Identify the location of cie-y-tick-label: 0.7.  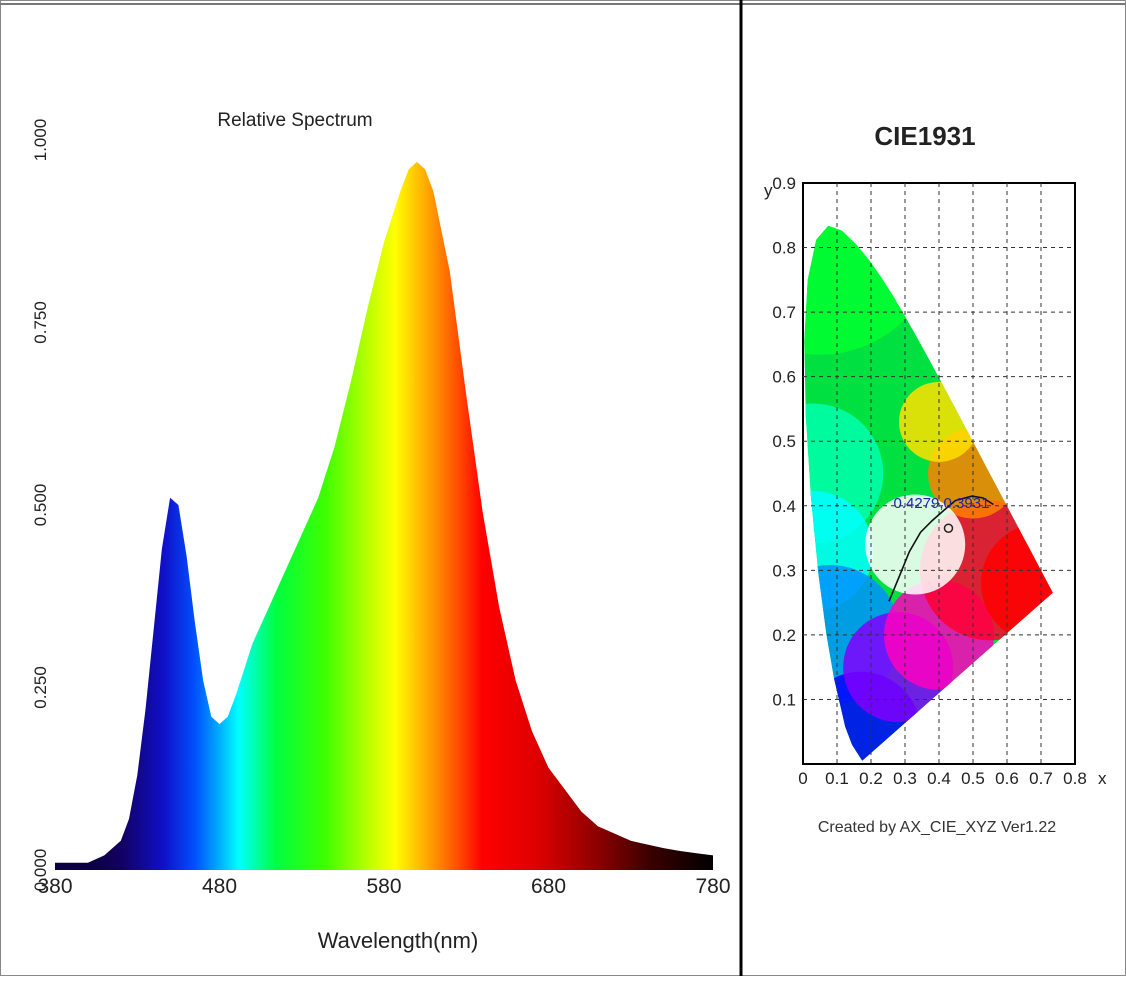
(784, 312).